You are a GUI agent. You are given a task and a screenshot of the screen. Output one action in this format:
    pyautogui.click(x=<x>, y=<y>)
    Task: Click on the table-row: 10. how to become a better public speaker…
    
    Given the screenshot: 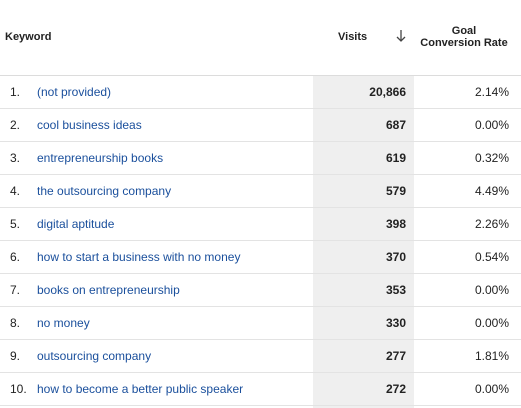 What is the action you would take?
    pyautogui.click(x=260, y=389)
    